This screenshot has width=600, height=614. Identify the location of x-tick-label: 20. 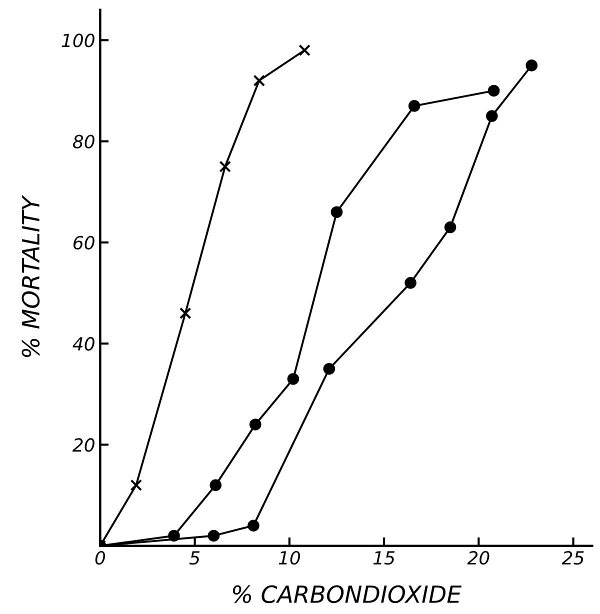
(478, 558).